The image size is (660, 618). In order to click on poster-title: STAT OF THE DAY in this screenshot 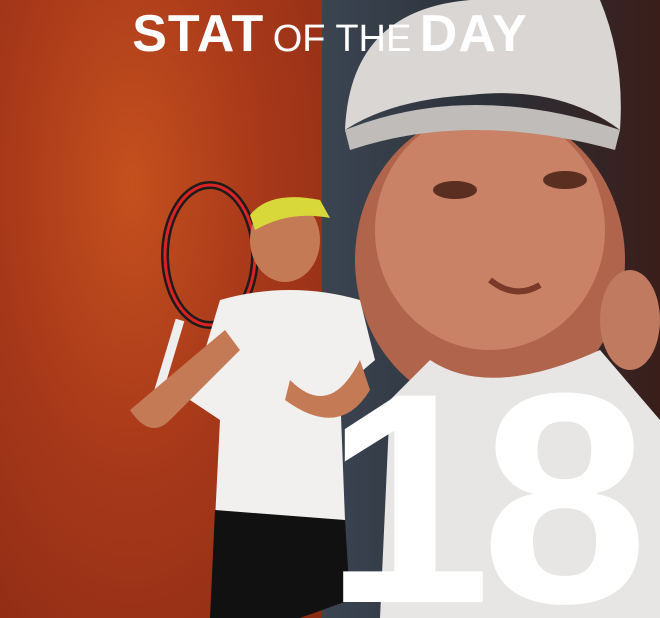, I will do `click(330, 34)`.